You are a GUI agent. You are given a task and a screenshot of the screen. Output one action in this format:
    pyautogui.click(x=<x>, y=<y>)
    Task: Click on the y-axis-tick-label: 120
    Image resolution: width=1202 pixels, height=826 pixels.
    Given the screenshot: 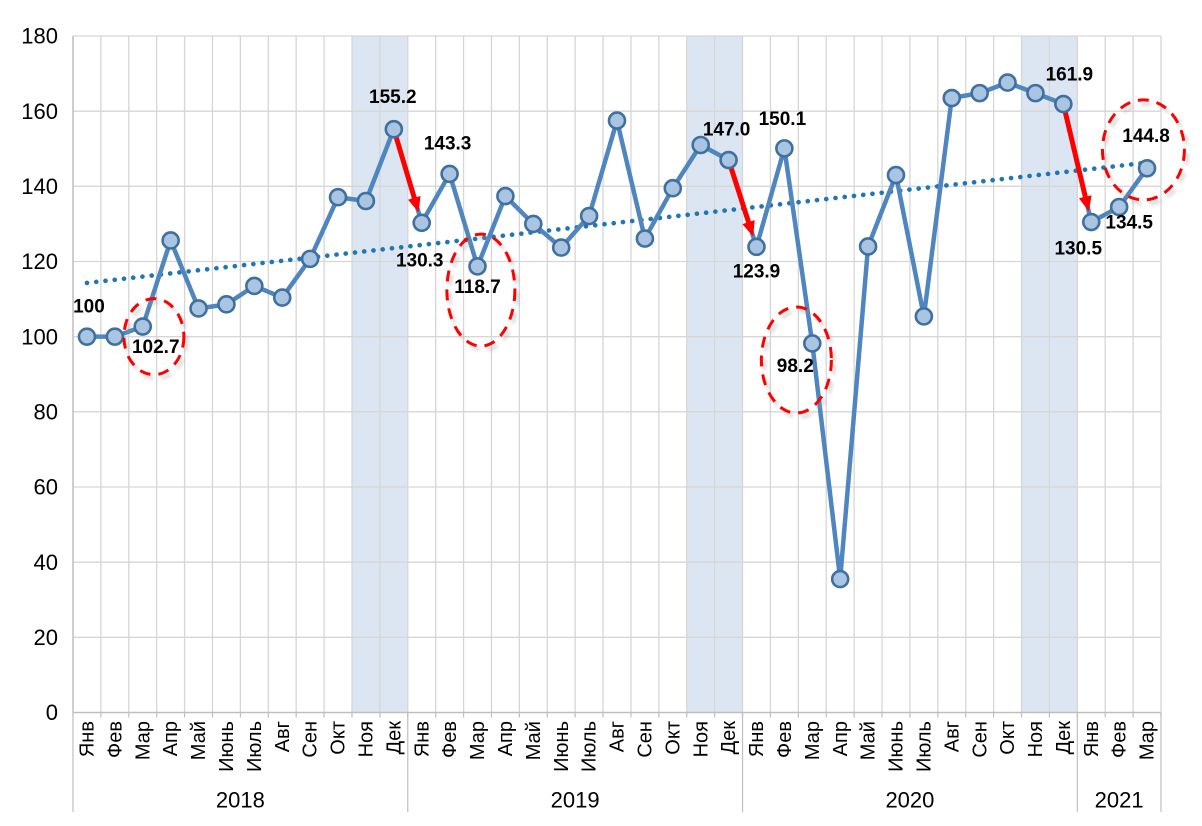 What is the action you would take?
    pyautogui.click(x=39, y=261)
    